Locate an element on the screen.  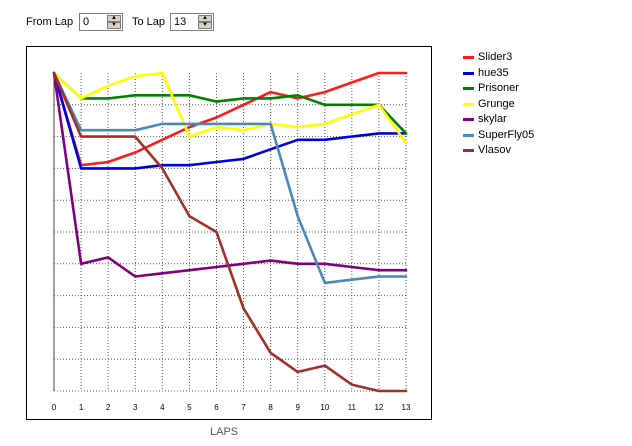
from-lap-down-arrow-icon: ▼ is located at coordinates (114, 25).